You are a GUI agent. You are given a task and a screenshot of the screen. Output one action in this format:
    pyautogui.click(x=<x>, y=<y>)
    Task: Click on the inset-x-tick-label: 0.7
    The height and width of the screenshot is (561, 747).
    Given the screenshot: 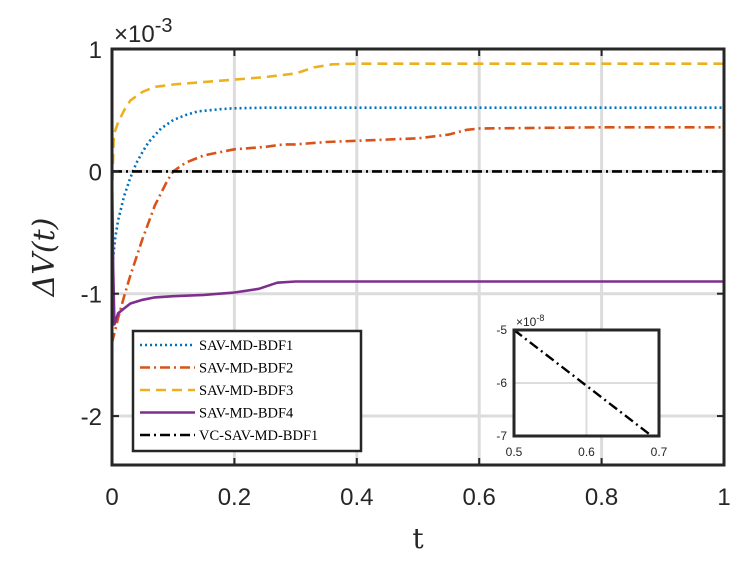 What is the action you would take?
    pyautogui.click(x=659, y=452)
    